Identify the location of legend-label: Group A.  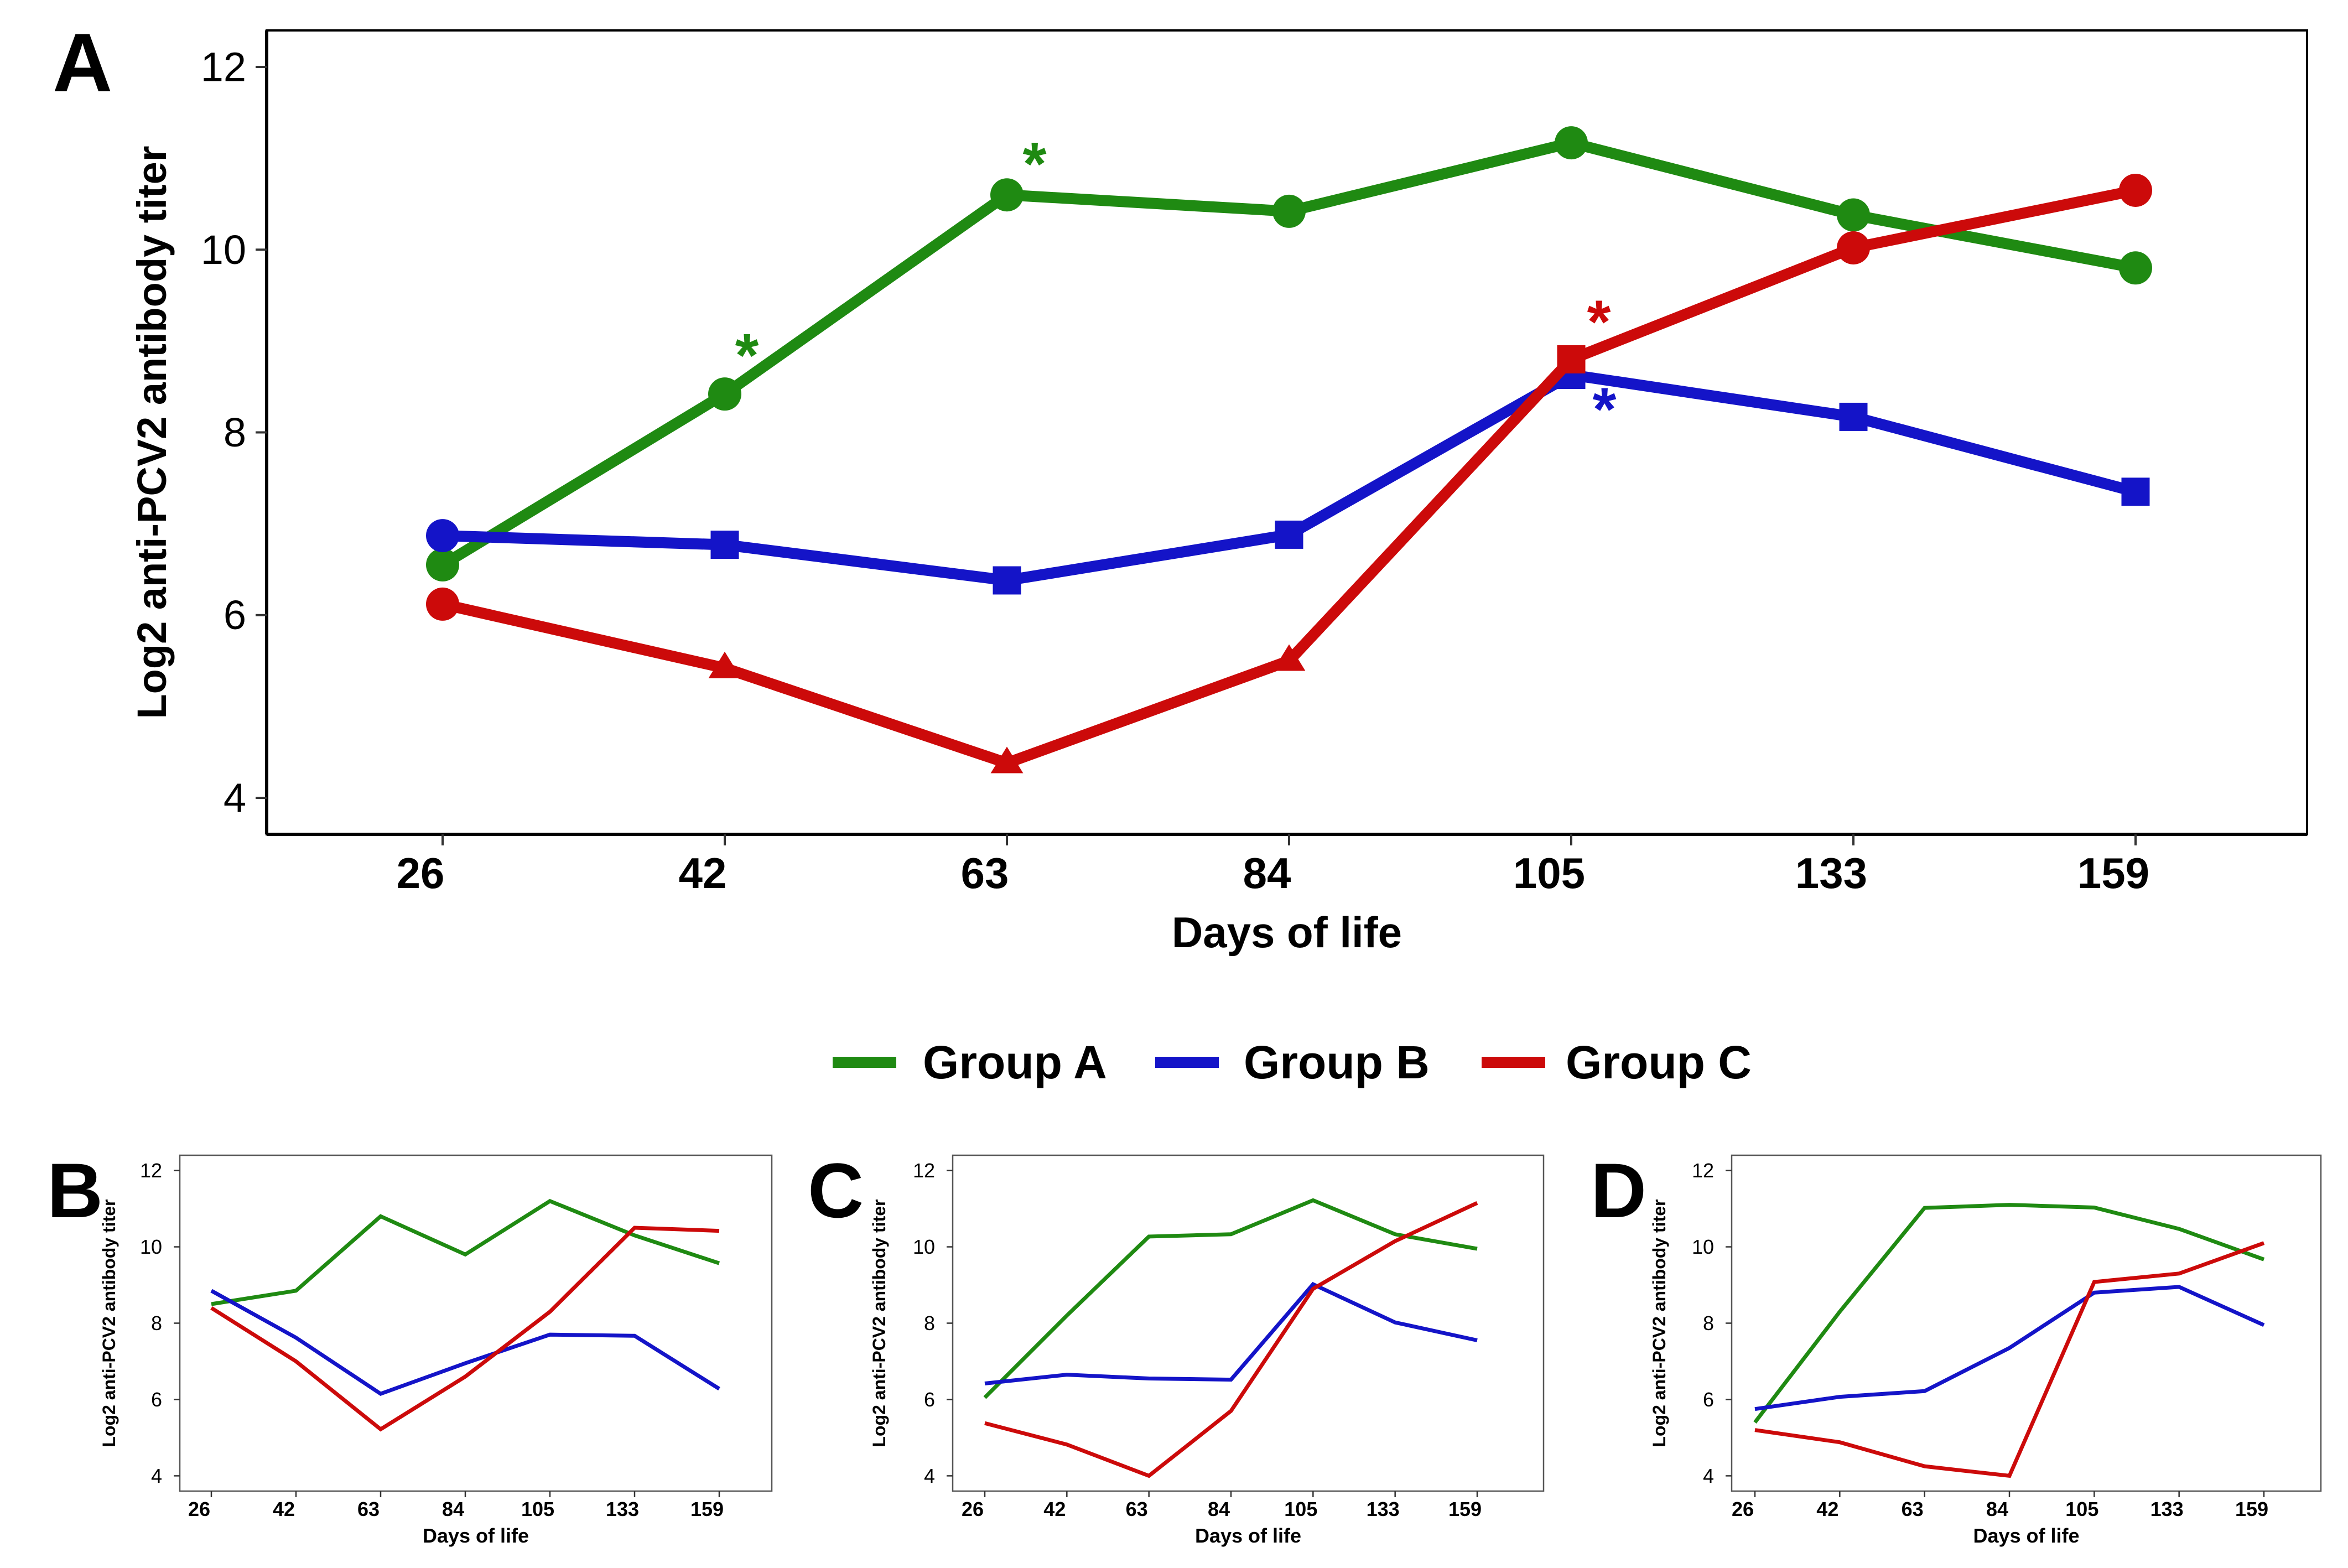
(1015, 1062).